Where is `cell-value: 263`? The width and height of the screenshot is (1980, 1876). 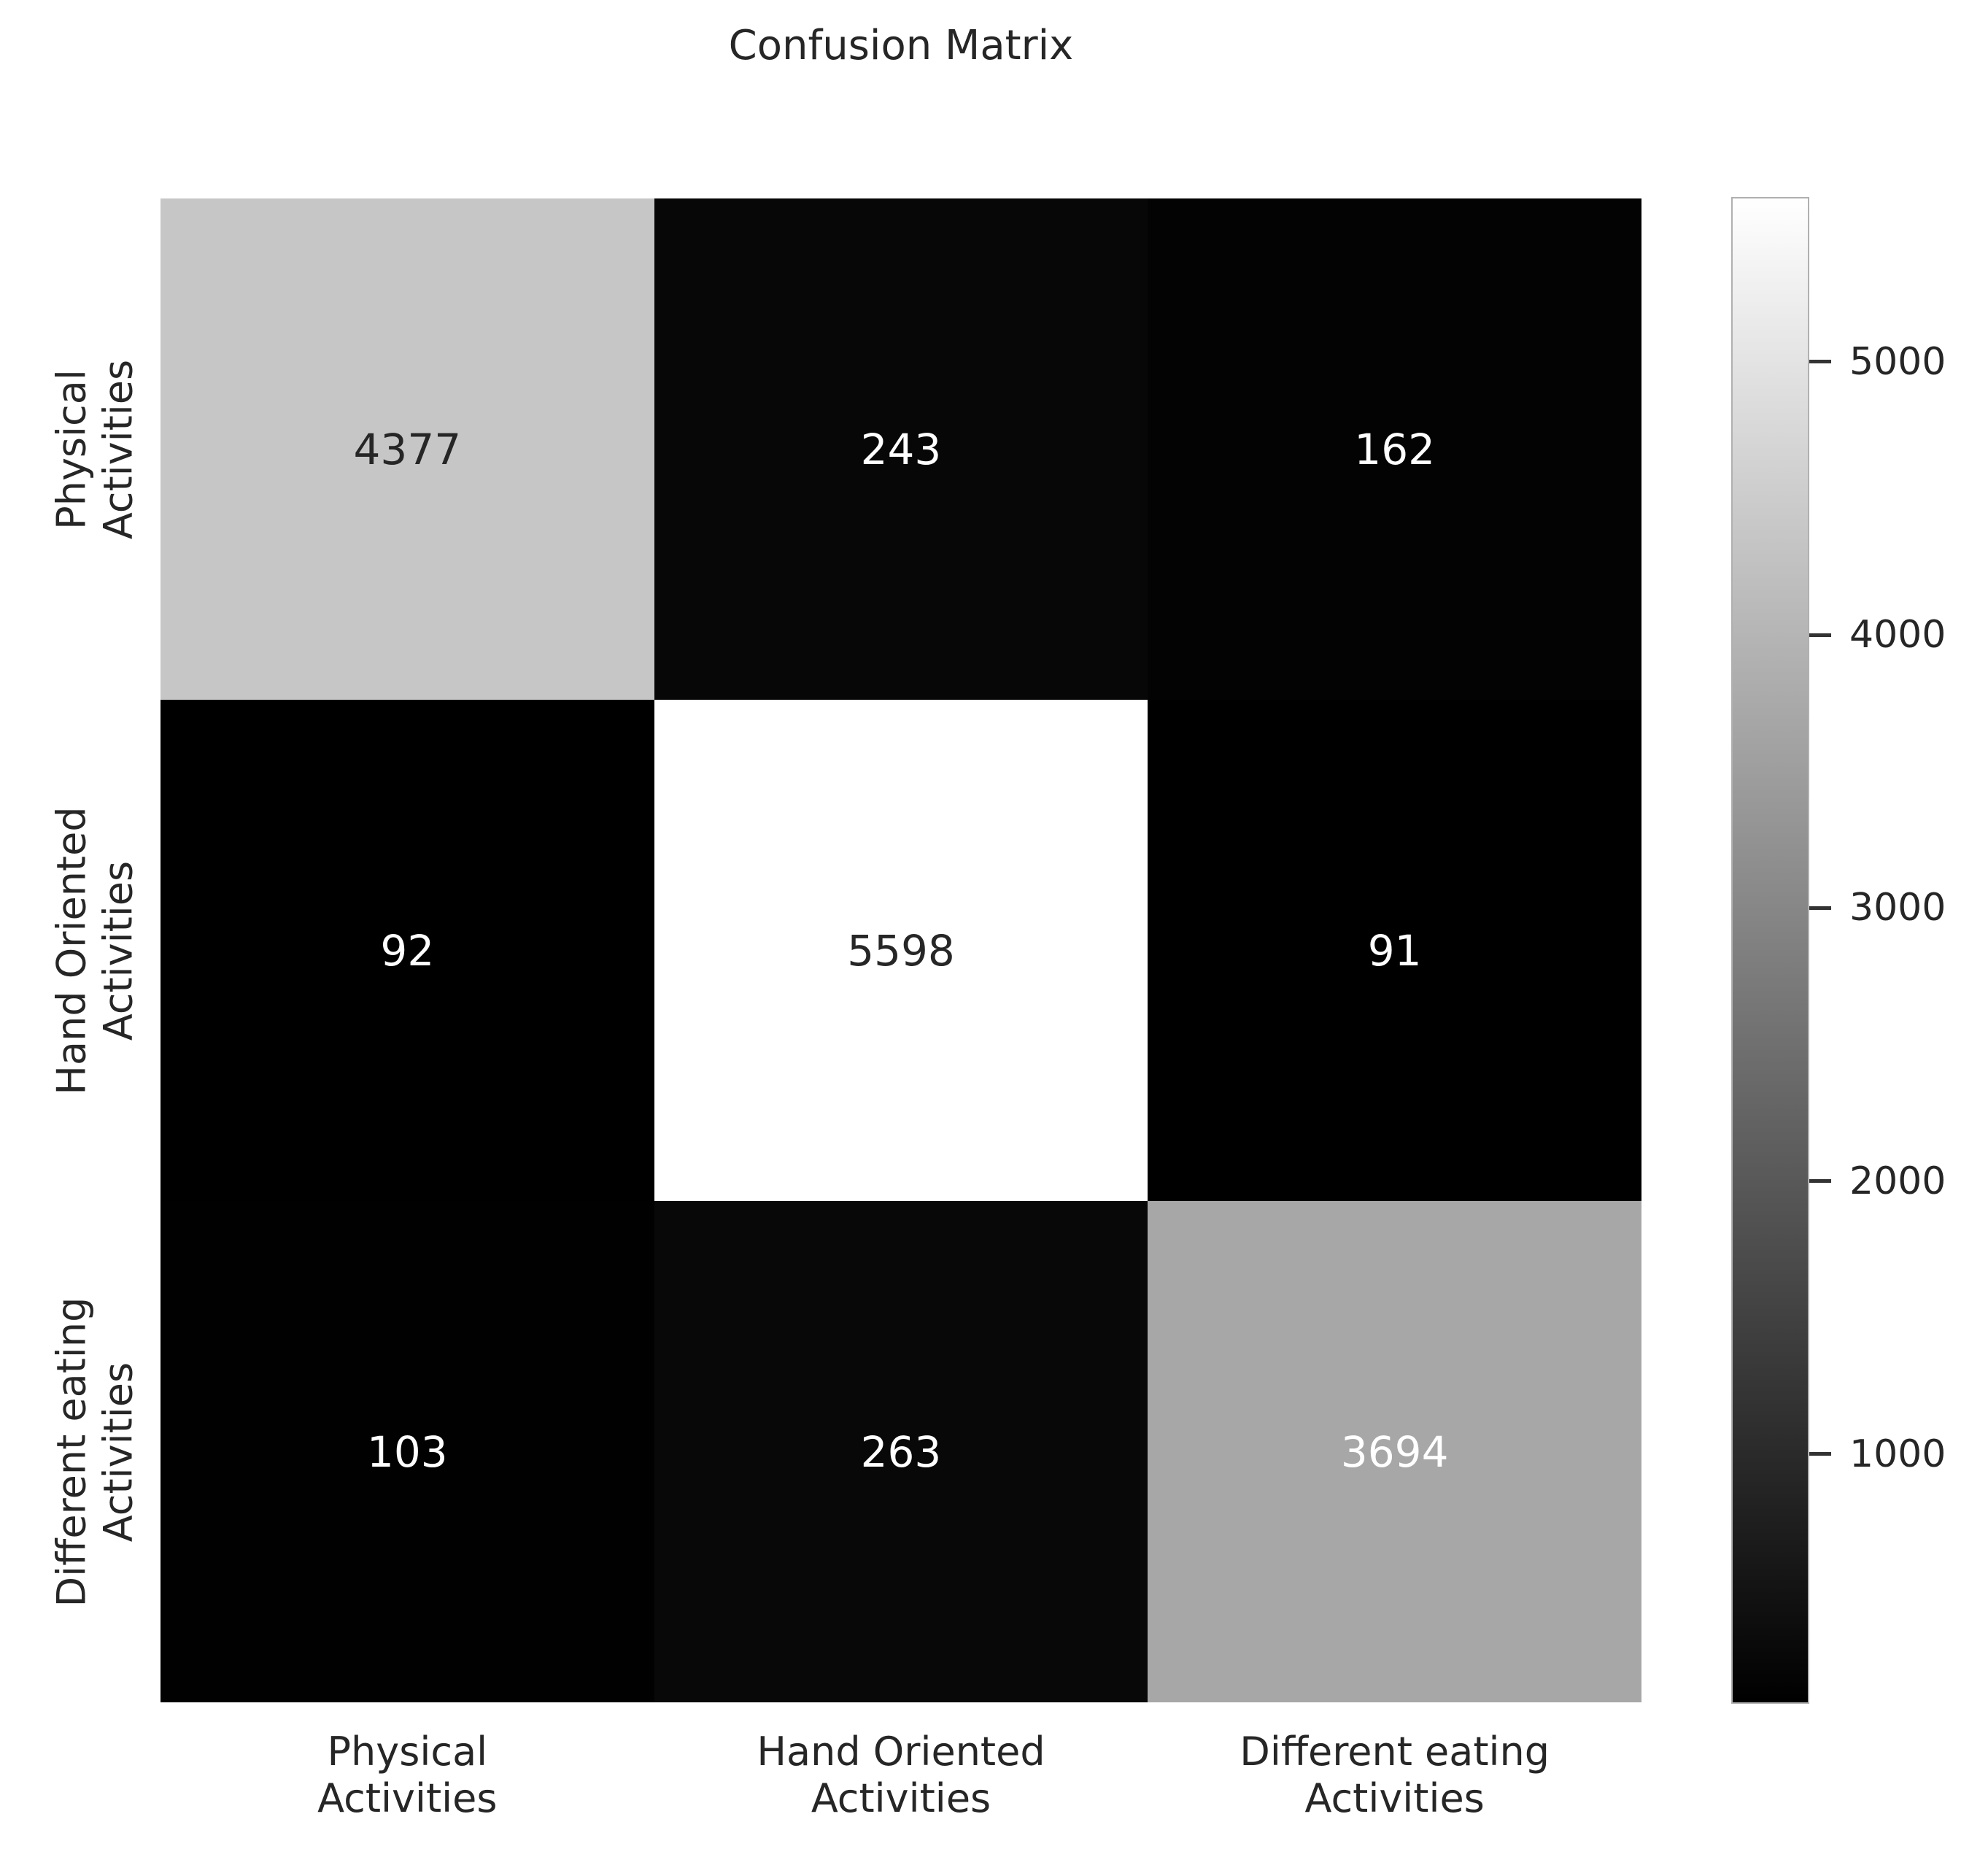 cell-value: 263 is located at coordinates (901, 1452).